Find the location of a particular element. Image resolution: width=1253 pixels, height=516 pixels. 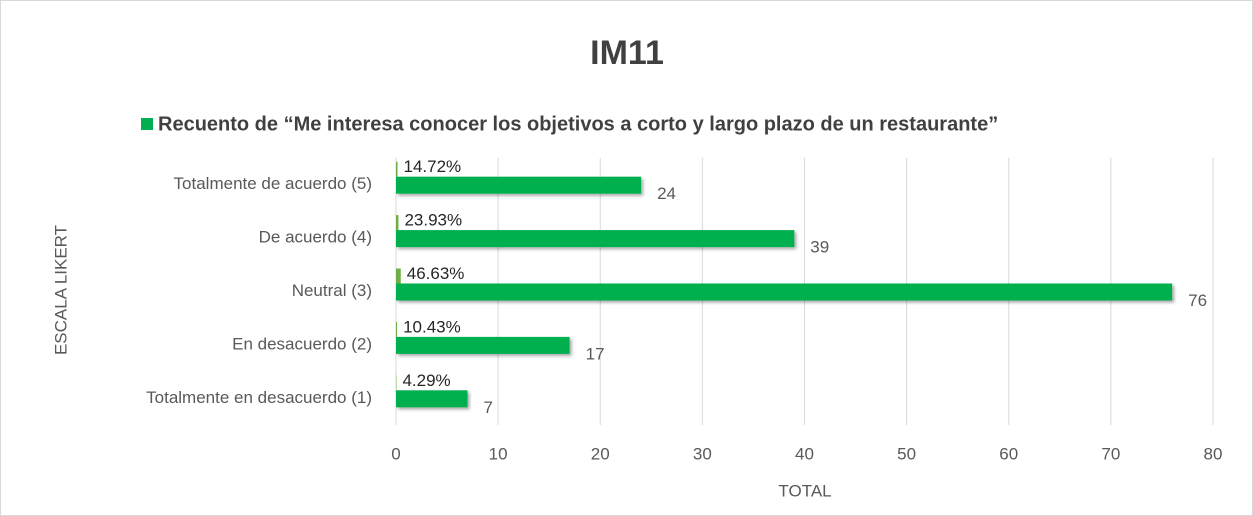

y-tick-label: Totalmente de acuerdo (5) is located at coordinates (273, 183).